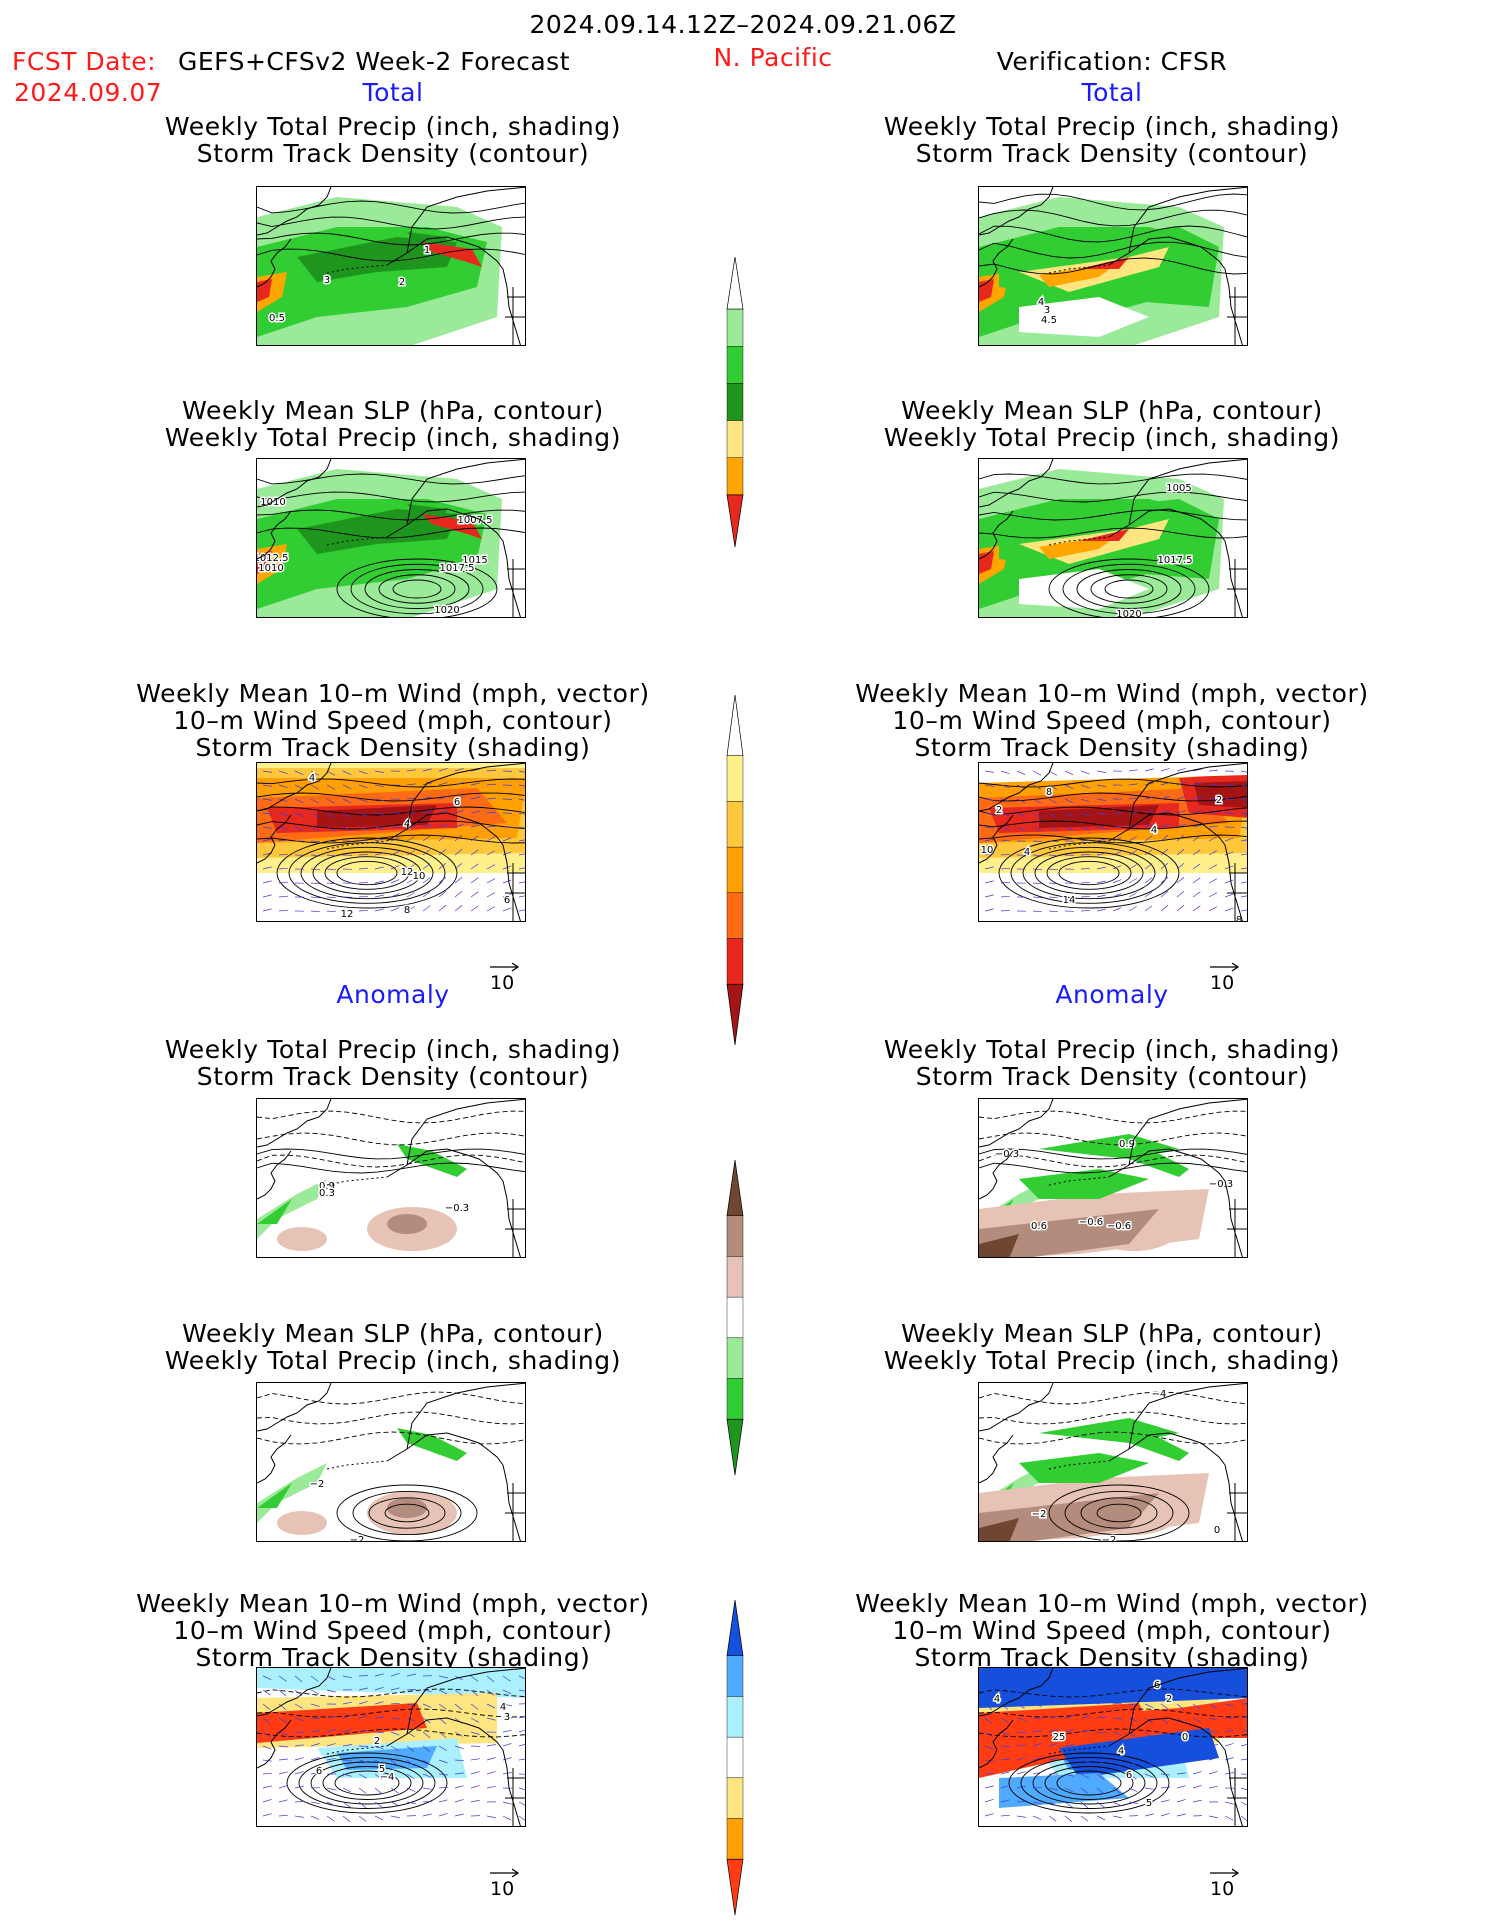  I want to click on contour-label: 25, so click(1059, 1737).